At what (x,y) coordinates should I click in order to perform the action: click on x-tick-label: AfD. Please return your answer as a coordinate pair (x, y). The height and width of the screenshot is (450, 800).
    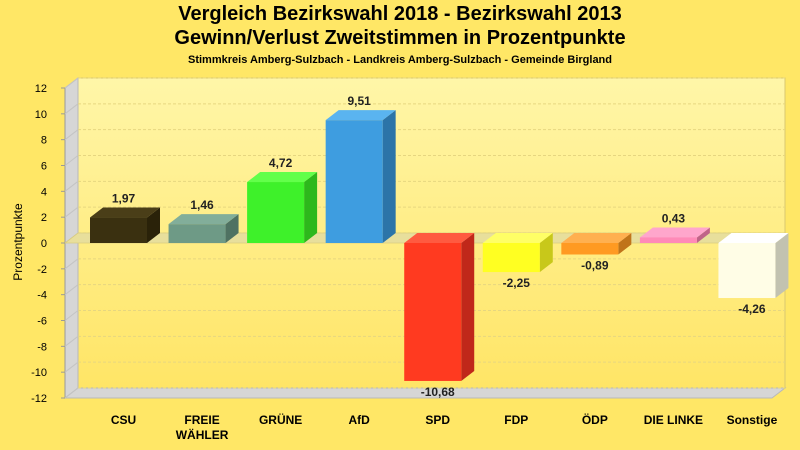
    Looking at the image, I should click on (360, 420).